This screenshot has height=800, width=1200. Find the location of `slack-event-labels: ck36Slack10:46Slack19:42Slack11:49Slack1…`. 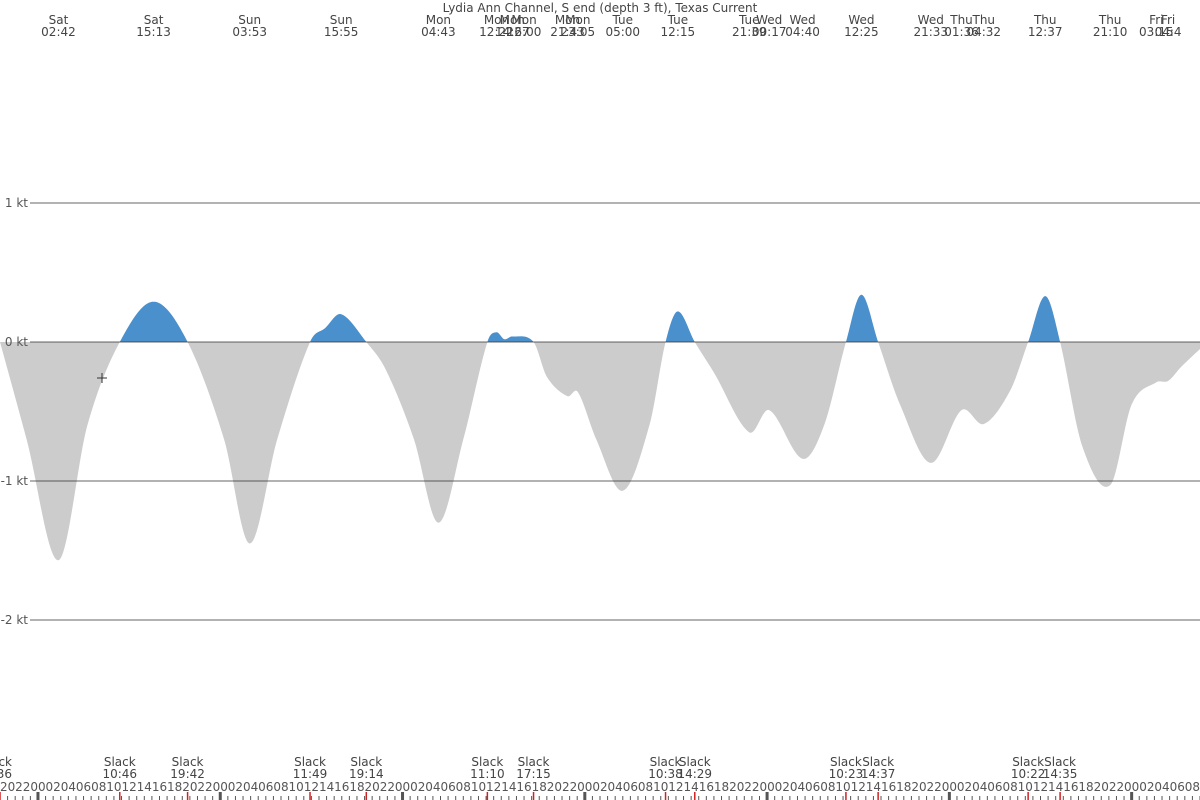

slack-event-labels: ck36Slack10:46Slack19:42Slack11:49Slack1… is located at coordinates (538, 768).